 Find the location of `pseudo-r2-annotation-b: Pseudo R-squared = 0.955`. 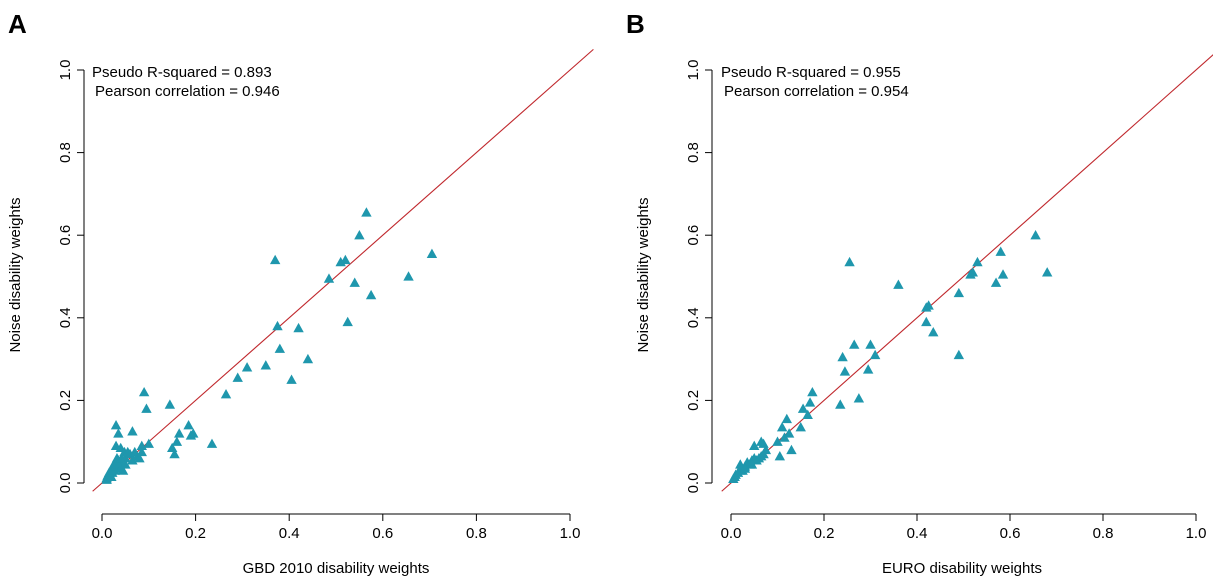

pseudo-r2-annotation-b: Pseudo R-squared = 0.955 is located at coordinates (811, 72).